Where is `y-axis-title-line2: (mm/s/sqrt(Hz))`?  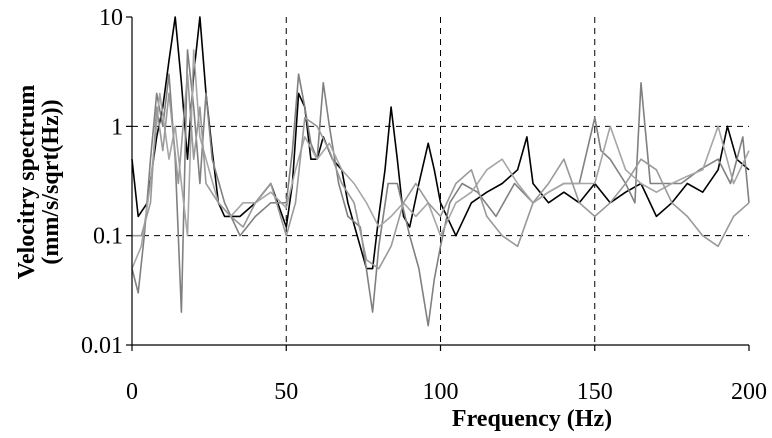 y-axis-title-line2: (mm/s/sqrt(Hz)) is located at coordinates (51, 181).